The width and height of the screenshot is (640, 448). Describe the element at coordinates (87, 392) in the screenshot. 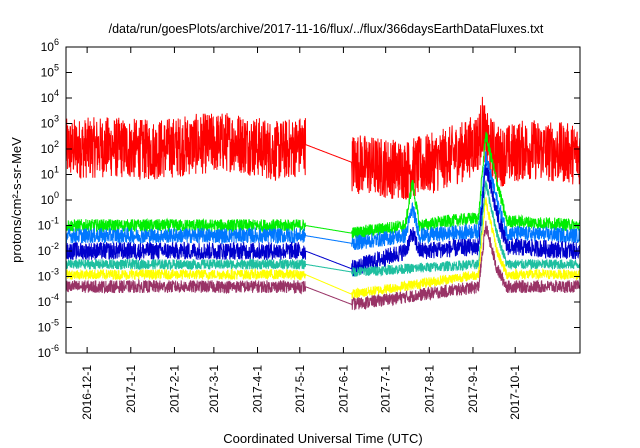

I see `x-tick-label: 2016-12-1` at that location.